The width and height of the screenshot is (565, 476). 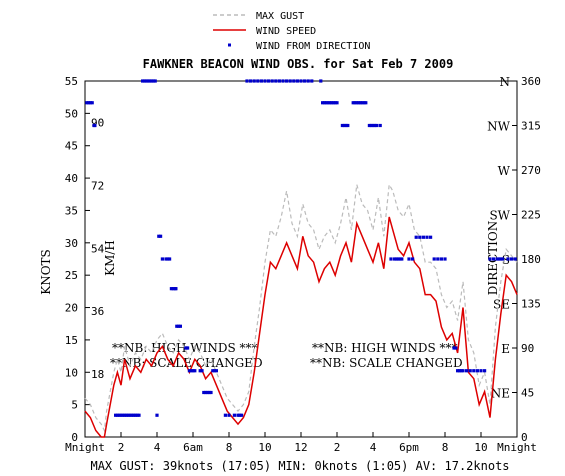 What do you see at coordinates (71, 308) in the screenshot?
I see `y-tick-label: 20` at bounding box center [71, 308].